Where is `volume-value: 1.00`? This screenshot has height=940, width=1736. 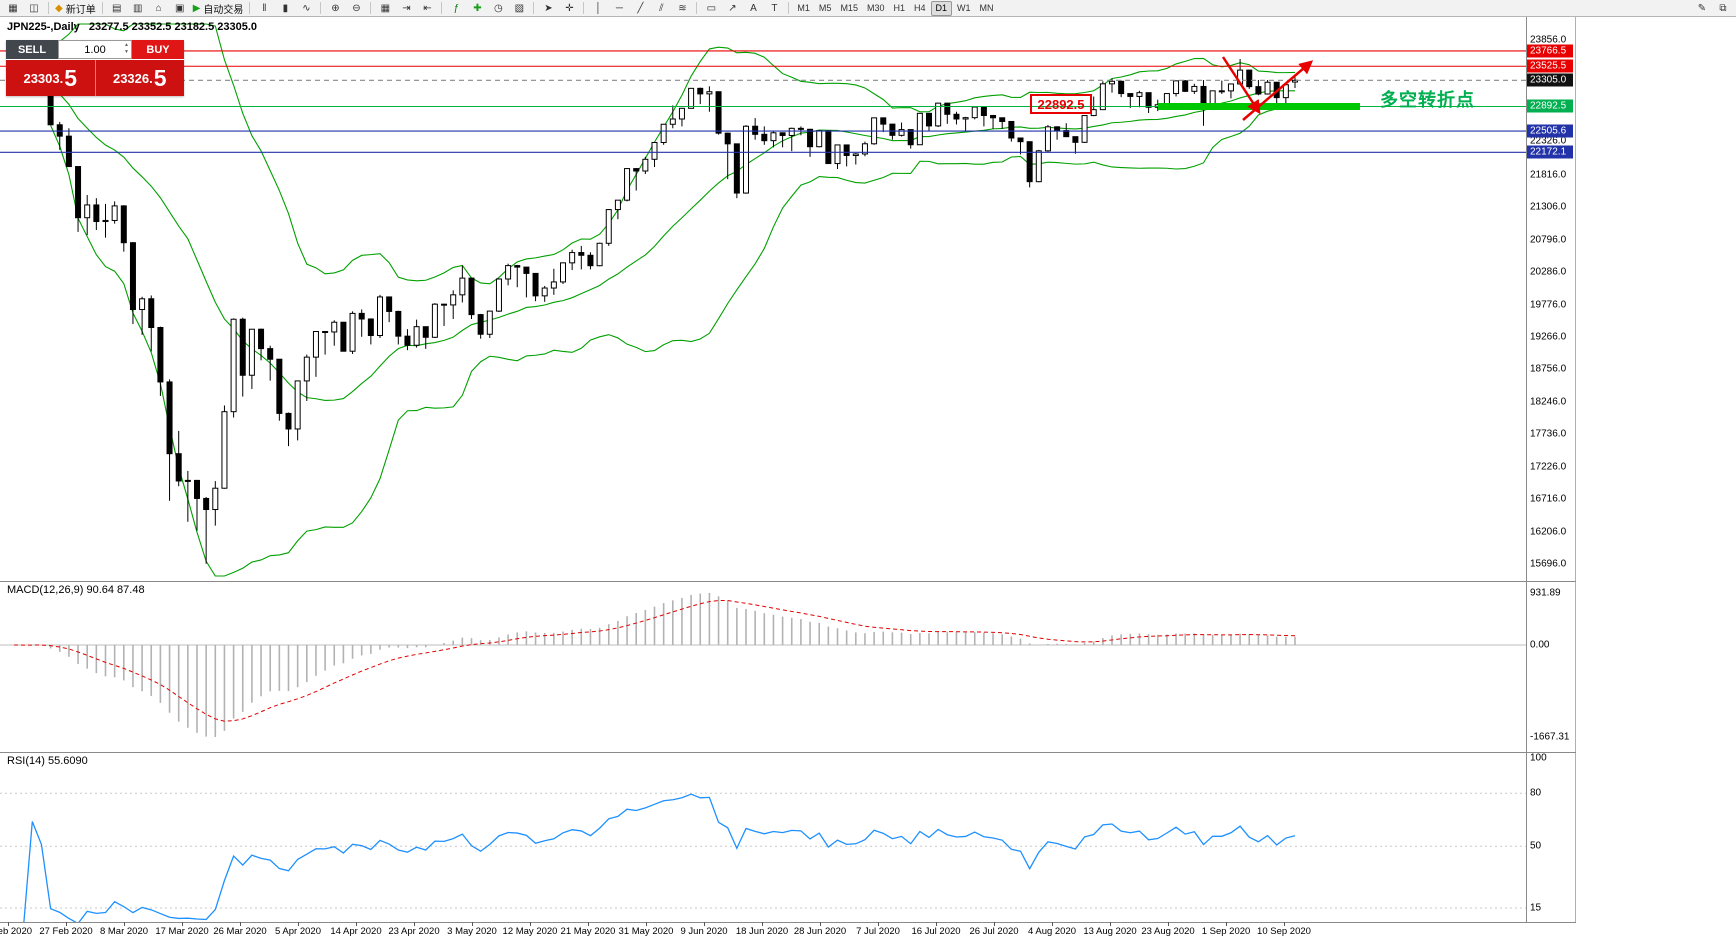 volume-value: 1.00 is located at coordinates (95, 49).